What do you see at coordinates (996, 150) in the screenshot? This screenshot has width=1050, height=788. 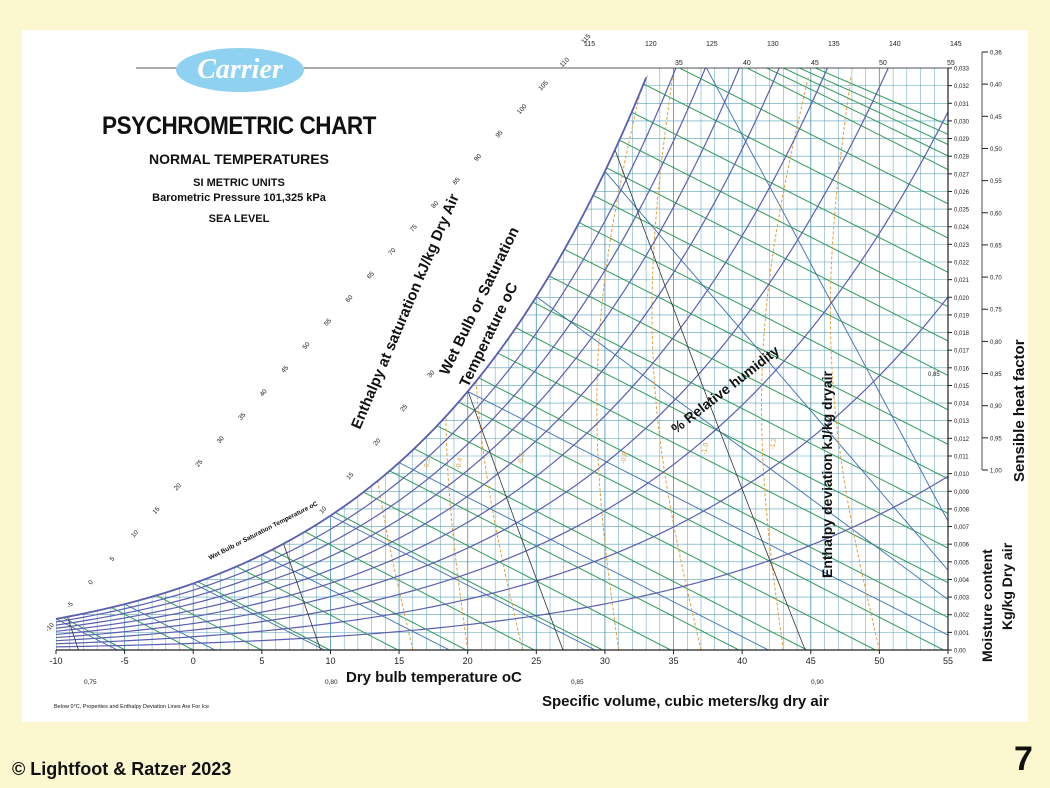 I see `shf-tick-label: 0,50` at bounding box center [996, 150].